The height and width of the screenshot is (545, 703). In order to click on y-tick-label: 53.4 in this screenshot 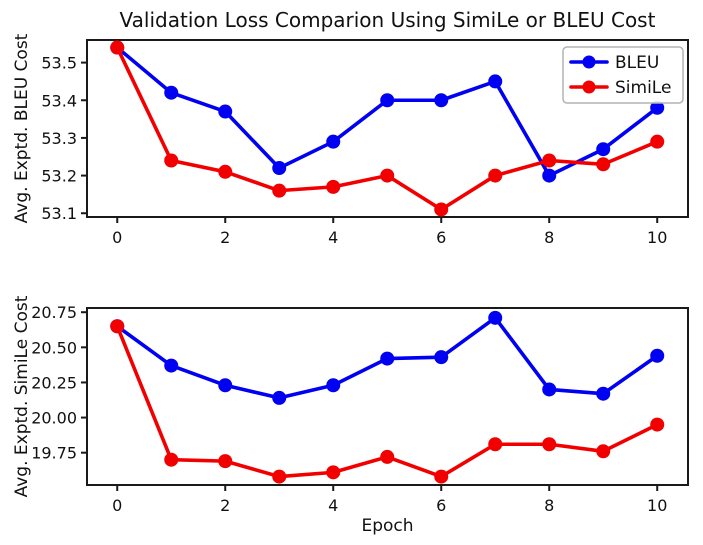, I will do `click(59, 100)`.